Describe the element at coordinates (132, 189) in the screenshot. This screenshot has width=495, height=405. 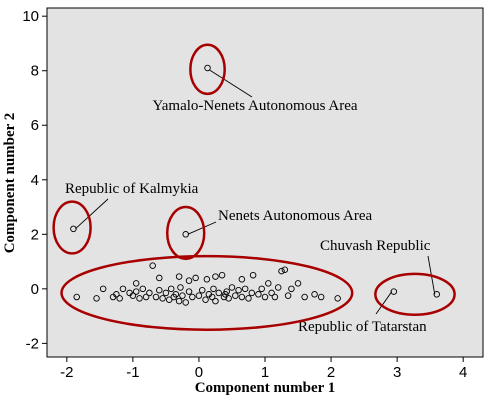
I see `annotation-label: Republic of Kalmykia` at that location.